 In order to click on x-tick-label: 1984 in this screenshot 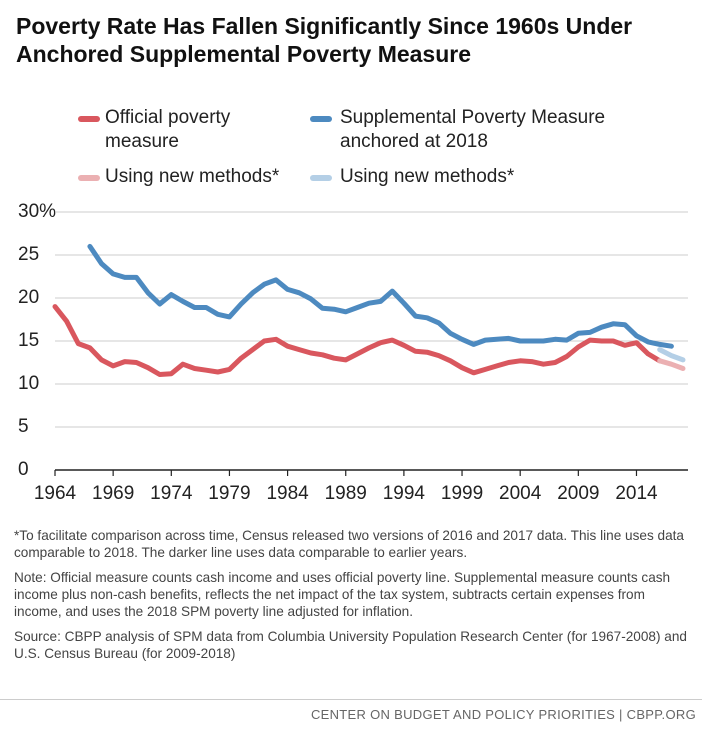, I will do `click(287, 493)`.